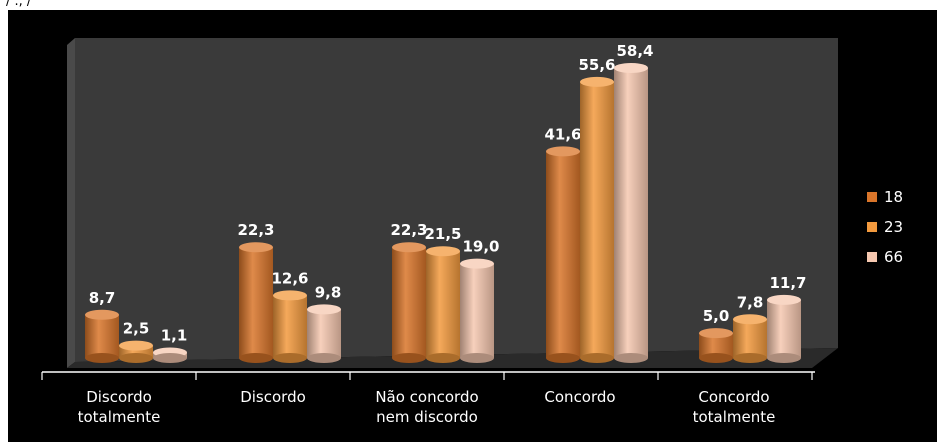 Image resolution: width=944 pixels, height=446 pixels. I want to click on data-label: 19,0, so click(480, 247).